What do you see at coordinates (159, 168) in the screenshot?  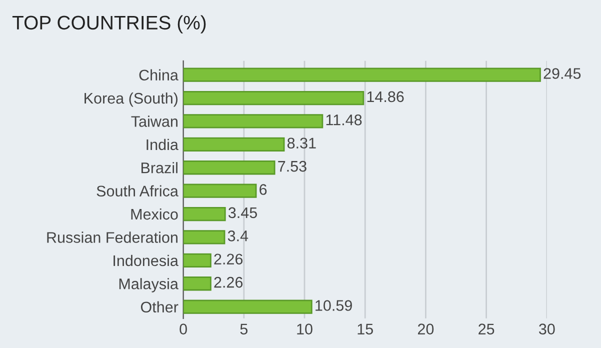 I see `y-tick-label: Brazil` at bounding box center [159, 168].